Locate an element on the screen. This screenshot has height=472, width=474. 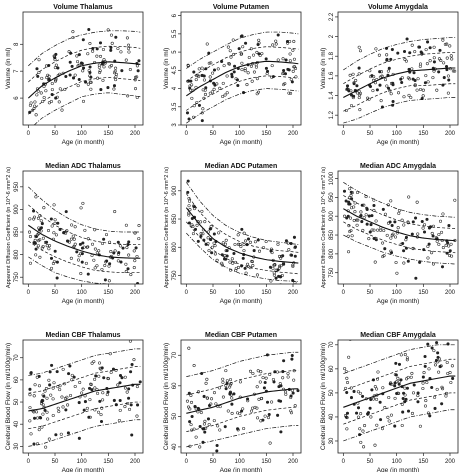
y-tick-label: 50 is located at coordinates (17, 401).